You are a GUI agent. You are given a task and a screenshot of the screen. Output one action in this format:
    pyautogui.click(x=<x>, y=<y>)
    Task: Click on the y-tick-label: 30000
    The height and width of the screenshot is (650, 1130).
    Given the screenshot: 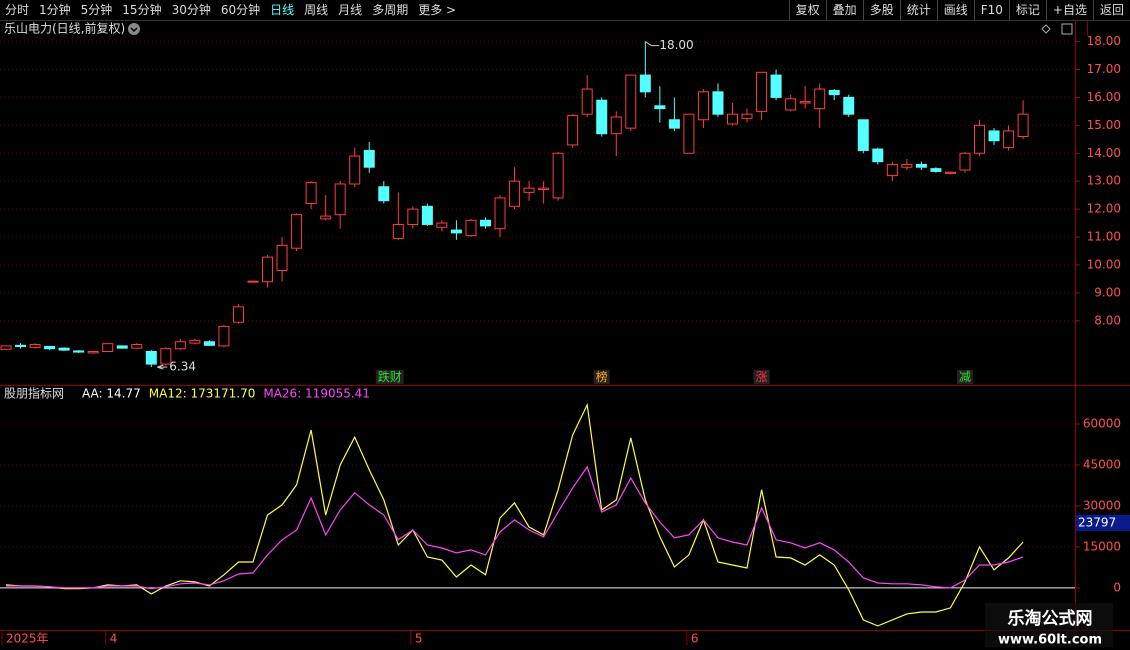 What is the action you would take?
    pyautogui.click(x=1102, y=505)
    